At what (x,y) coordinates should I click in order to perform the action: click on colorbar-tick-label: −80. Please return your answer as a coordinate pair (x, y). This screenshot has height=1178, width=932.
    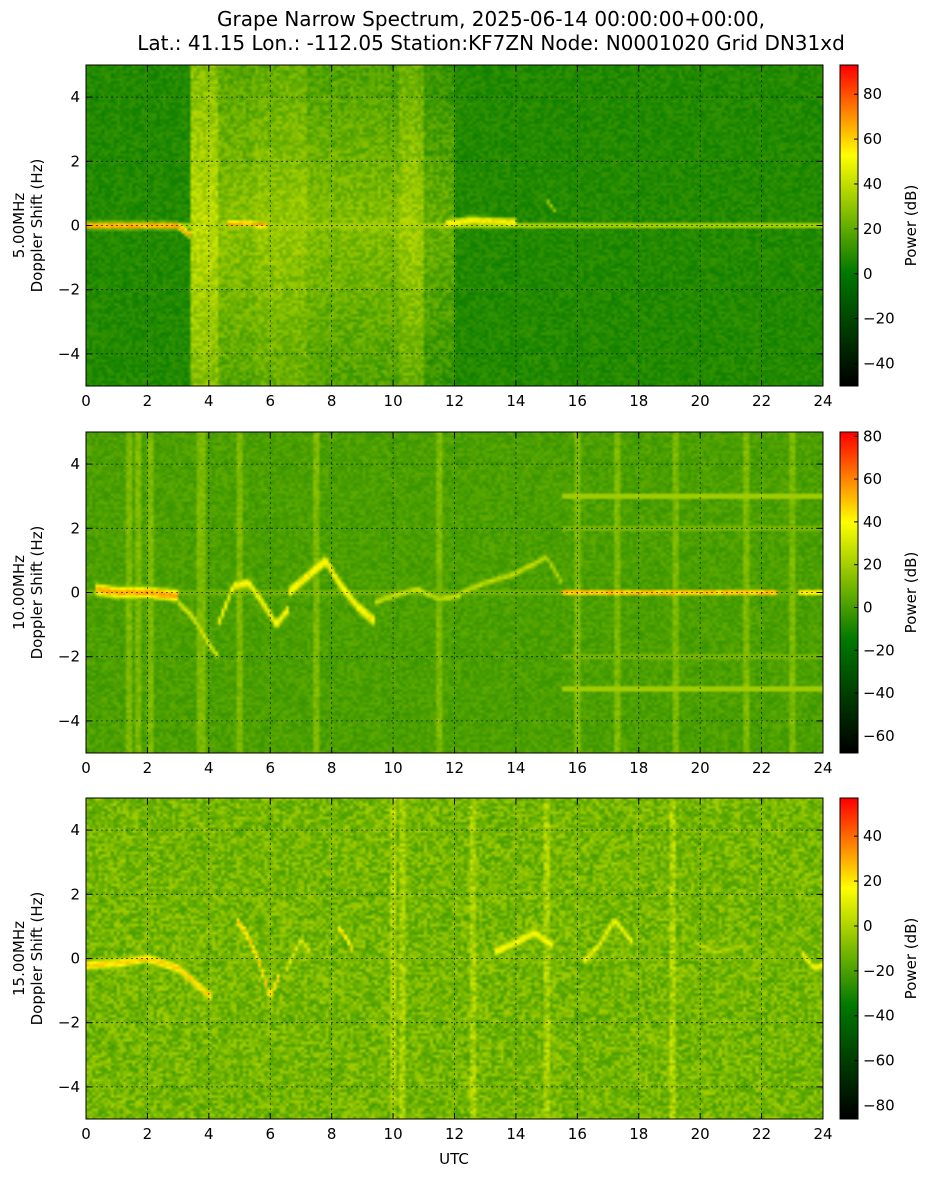
    Looking at the image, I should click on (879, 1106).